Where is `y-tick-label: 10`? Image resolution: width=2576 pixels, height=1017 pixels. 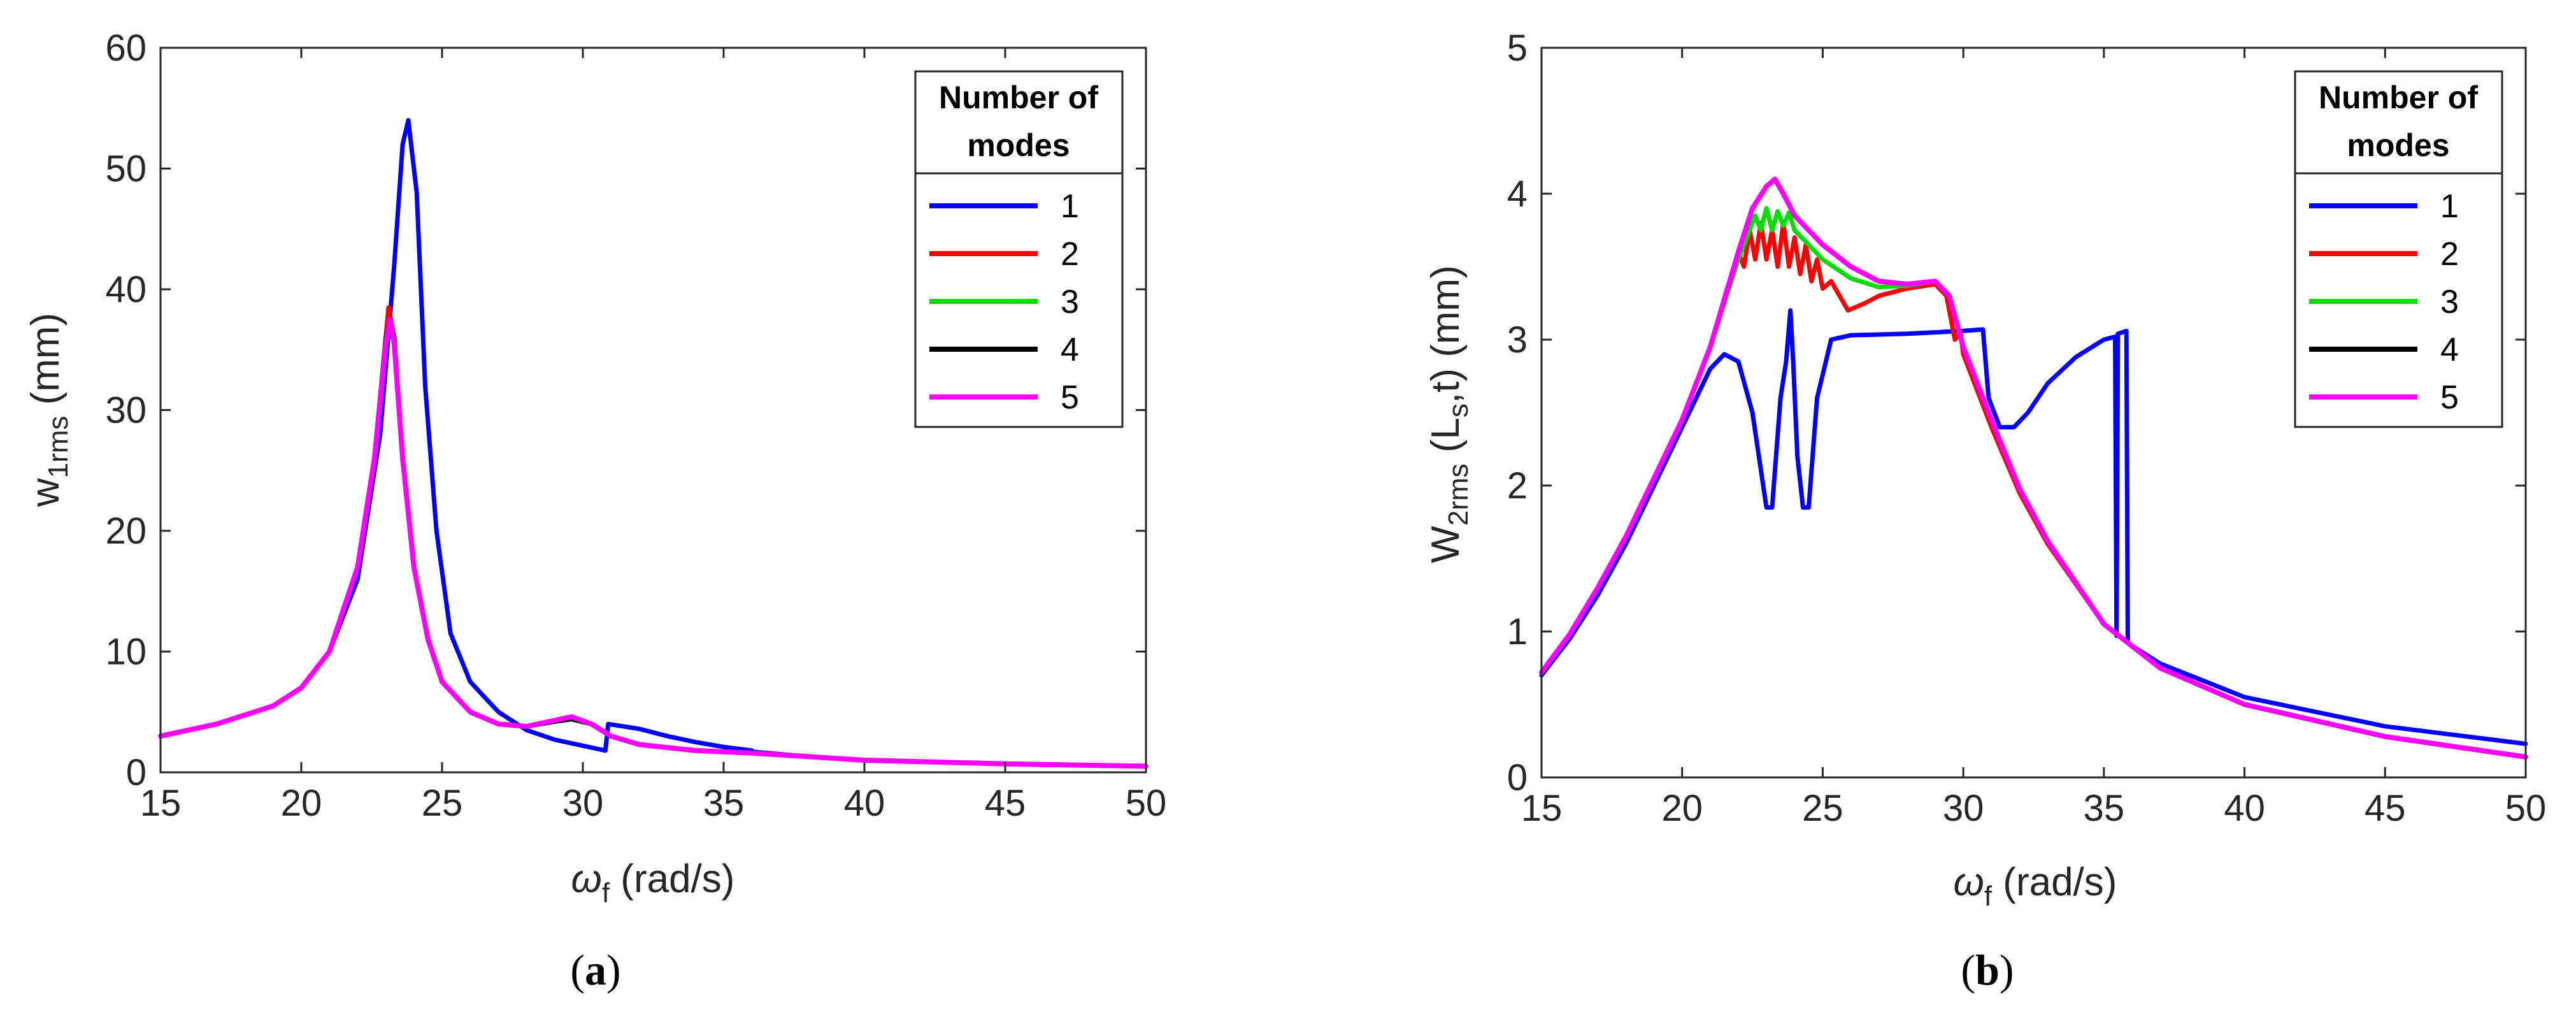
y-tick-label: 10 is located at coordinates (126, 652).